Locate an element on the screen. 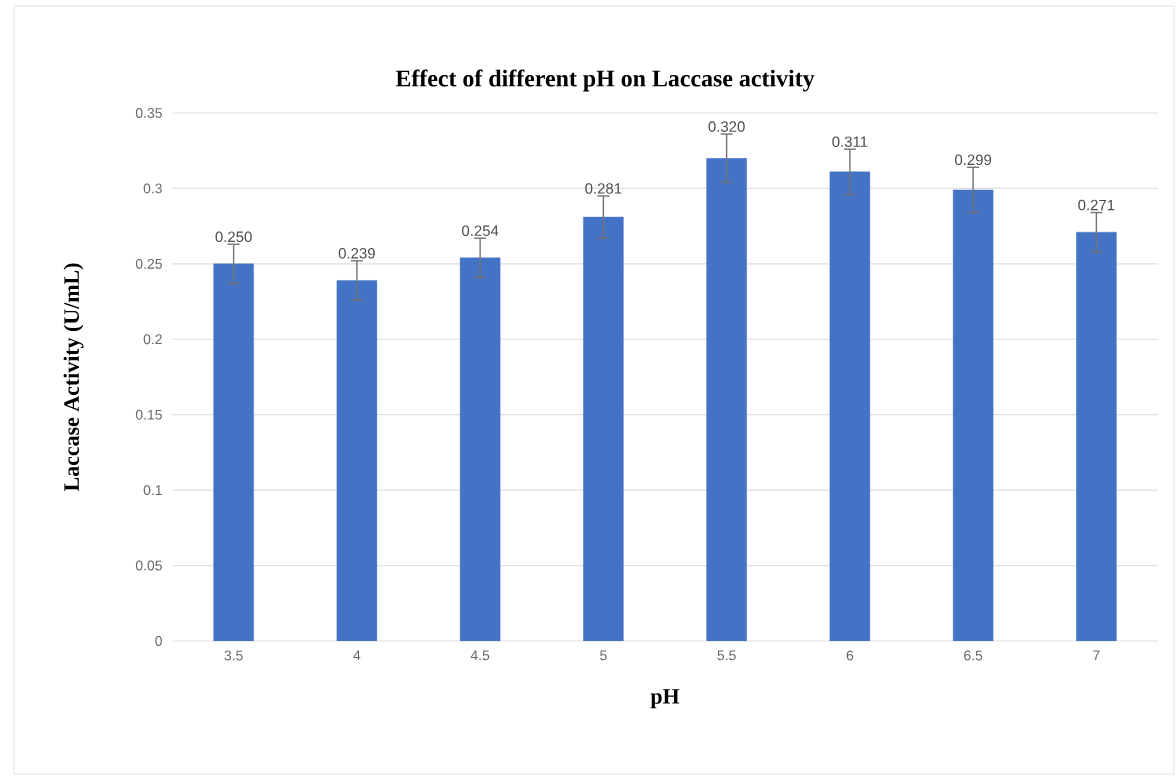 The height and width of the screenshot is (776, 1176). y-tick-label: 0.25 is located at coordinates (148, 263).